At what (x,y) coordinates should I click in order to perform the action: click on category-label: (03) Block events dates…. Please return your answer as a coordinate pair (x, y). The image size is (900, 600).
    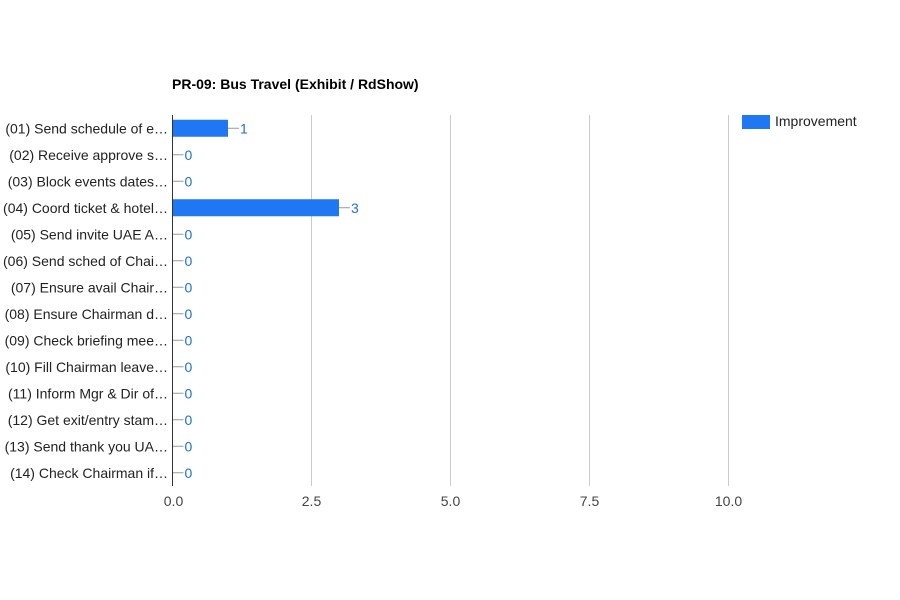
    Looking at the image, I should click on (88, 181).